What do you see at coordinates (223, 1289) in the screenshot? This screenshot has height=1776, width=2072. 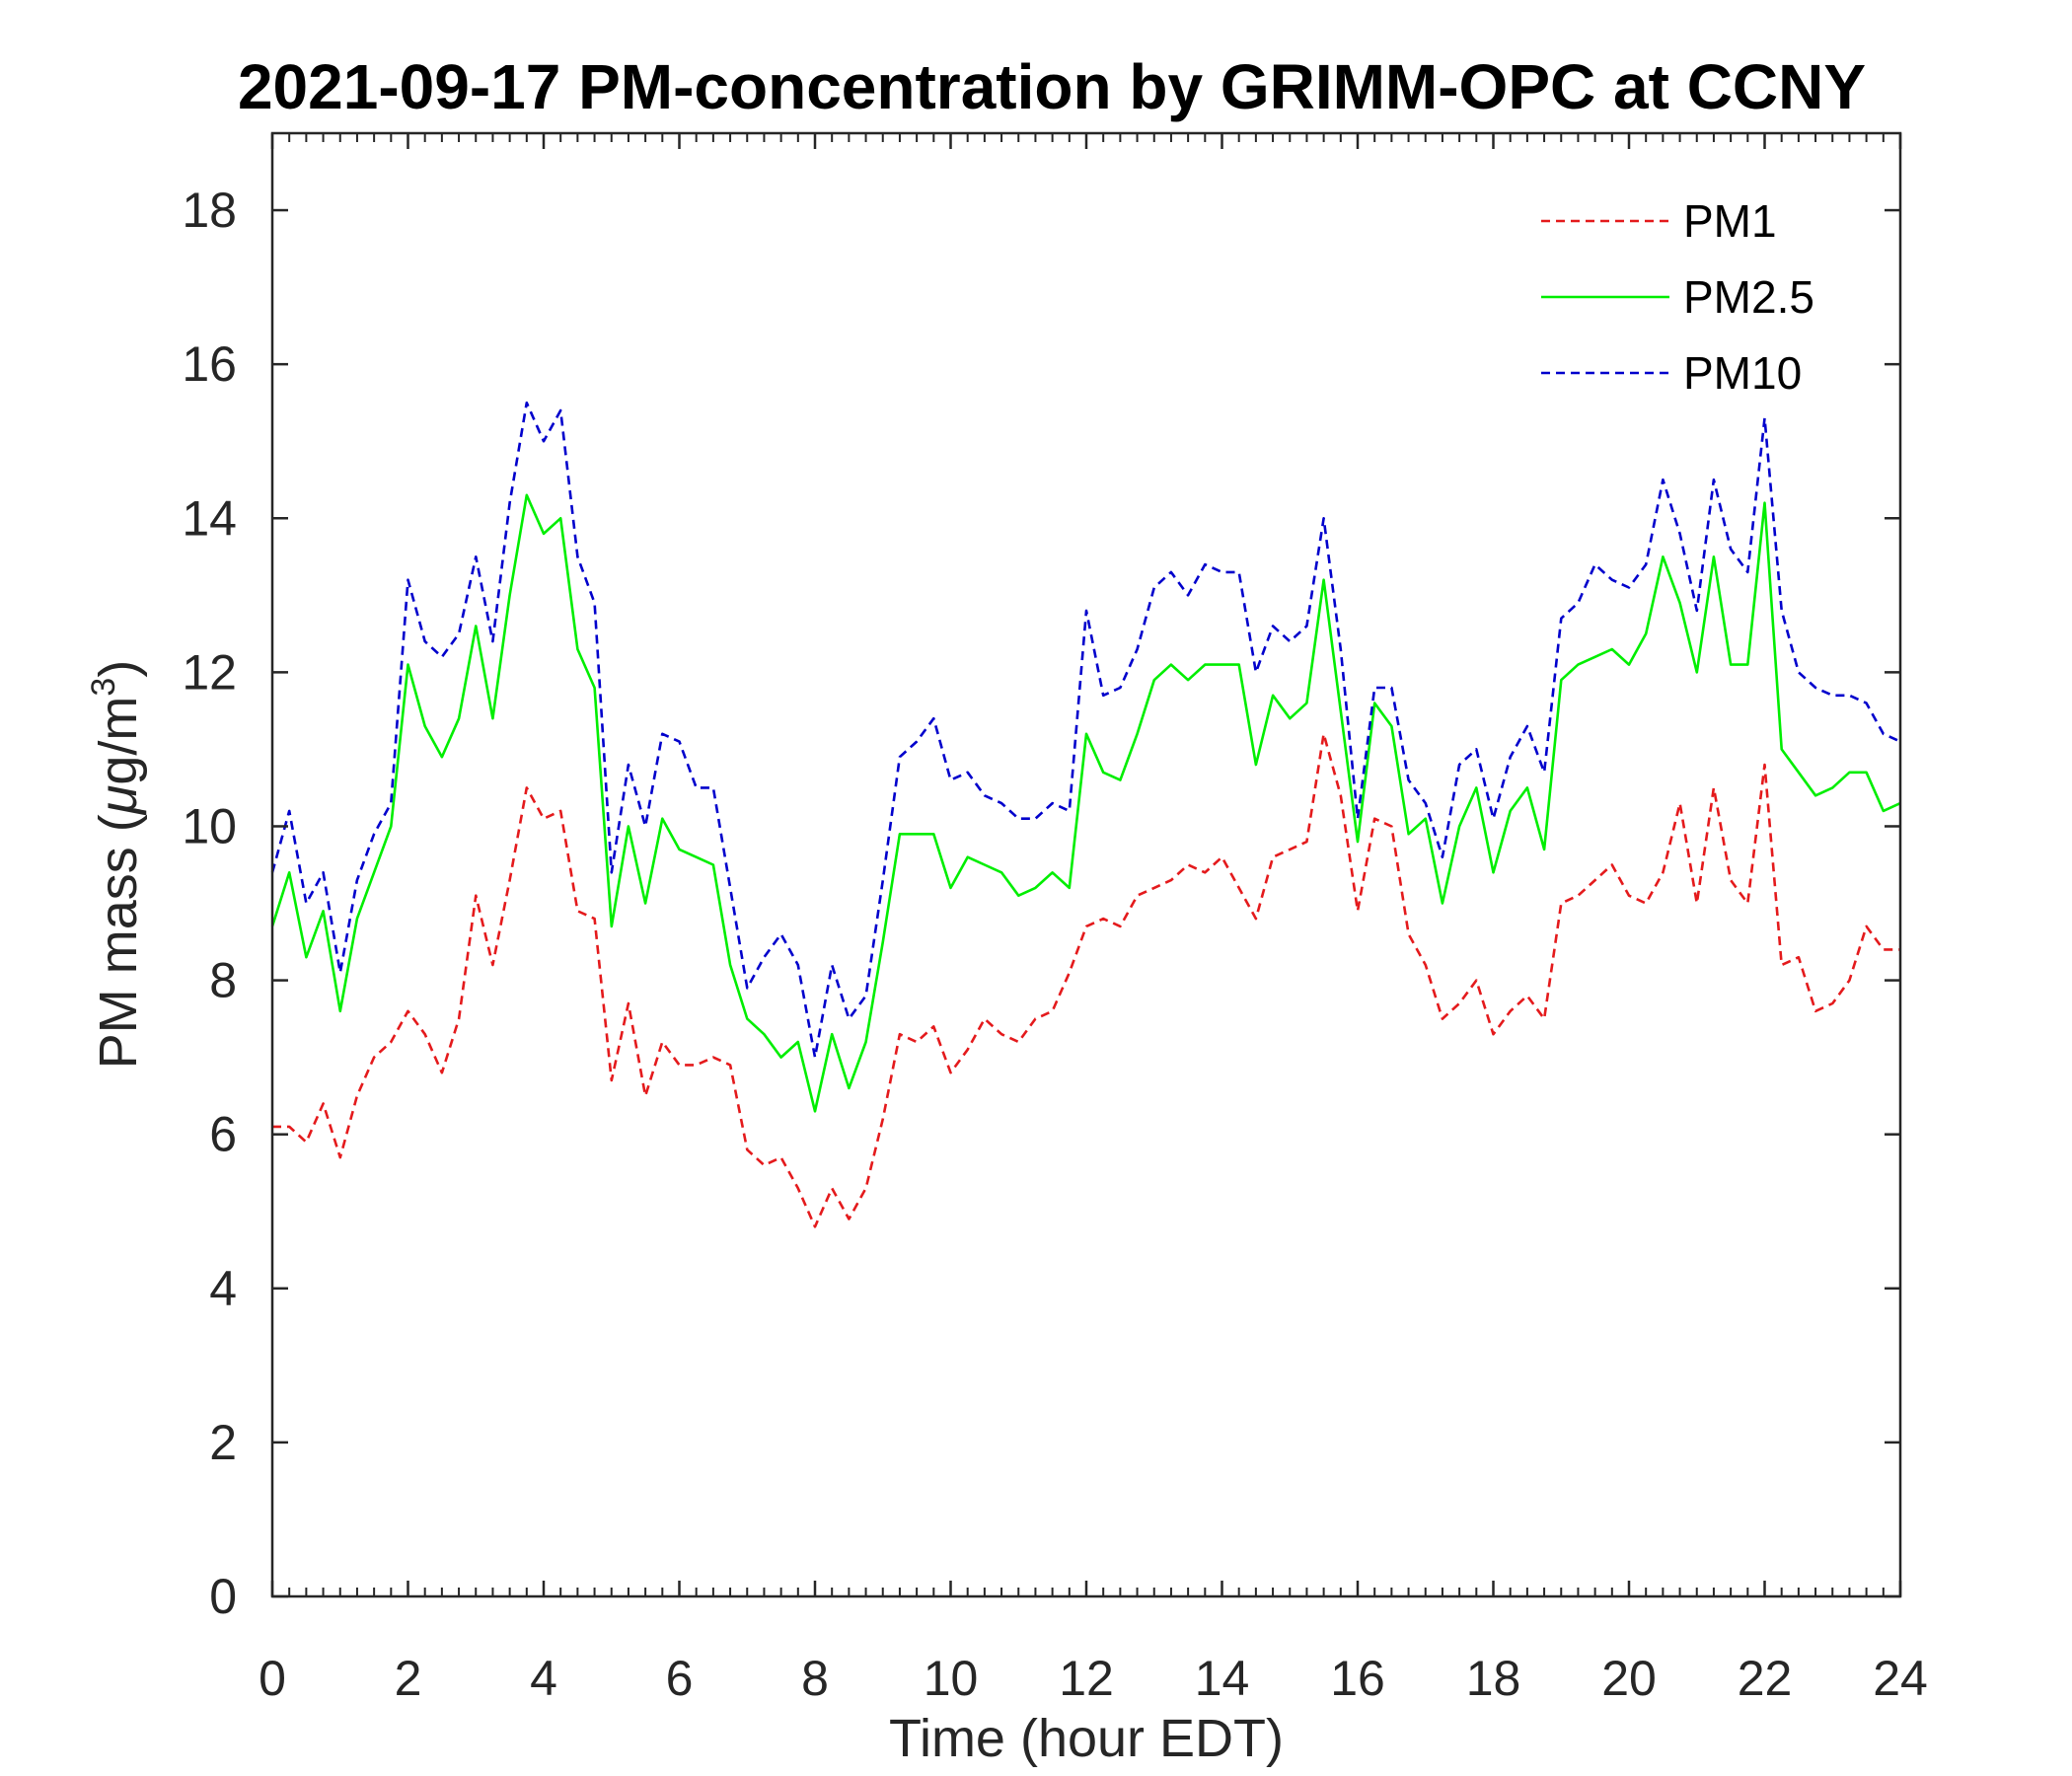 I see `y-tick-label: 4` at bounding box center [223, 1289].